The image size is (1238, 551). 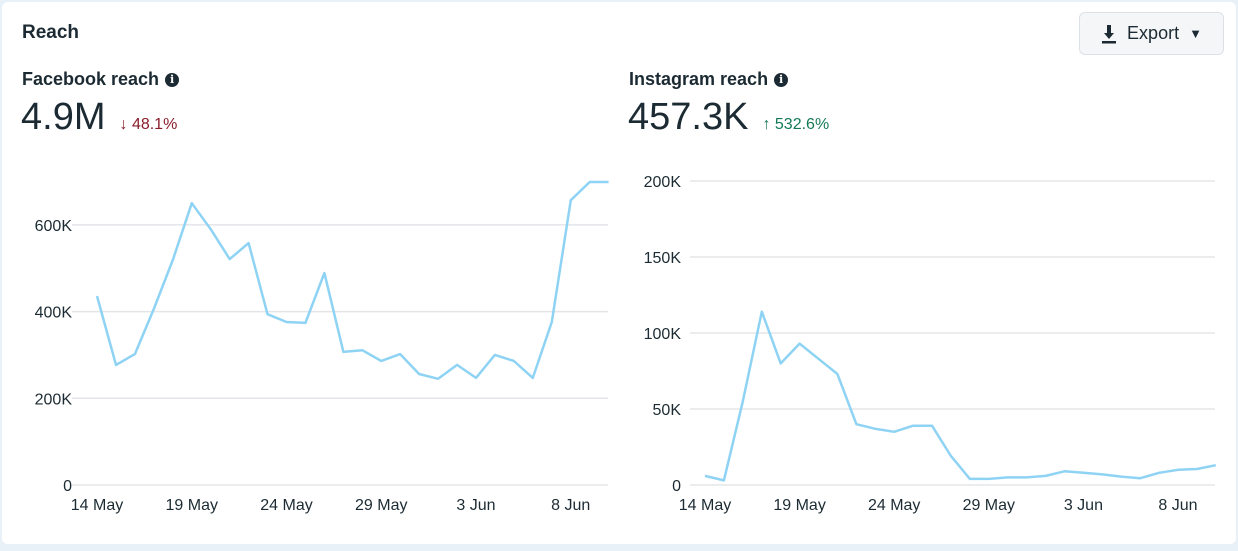 I want to click on arrow-down-icon: ↓, so click(x=123, y=124).